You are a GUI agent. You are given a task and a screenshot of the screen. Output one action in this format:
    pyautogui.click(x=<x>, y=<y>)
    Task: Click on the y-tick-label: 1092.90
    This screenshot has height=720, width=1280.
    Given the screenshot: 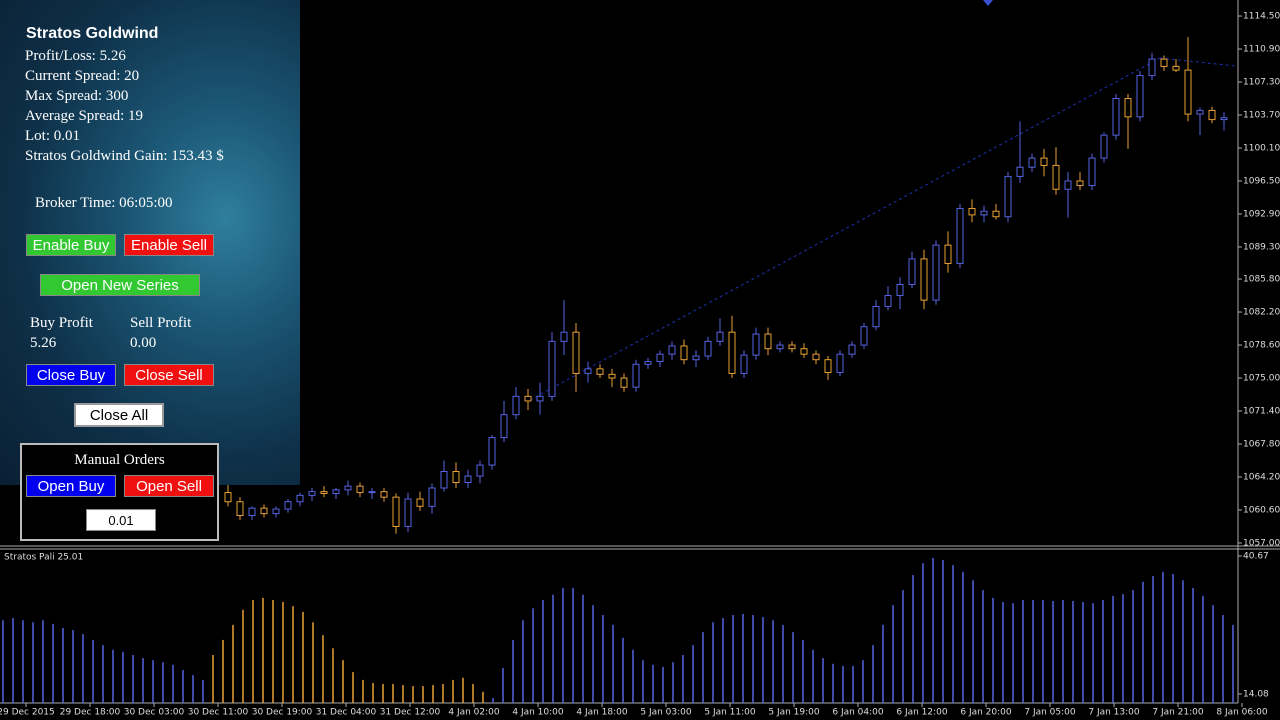 What is the action you would take?
    pyautogui.click(x=1261, y=214)
    